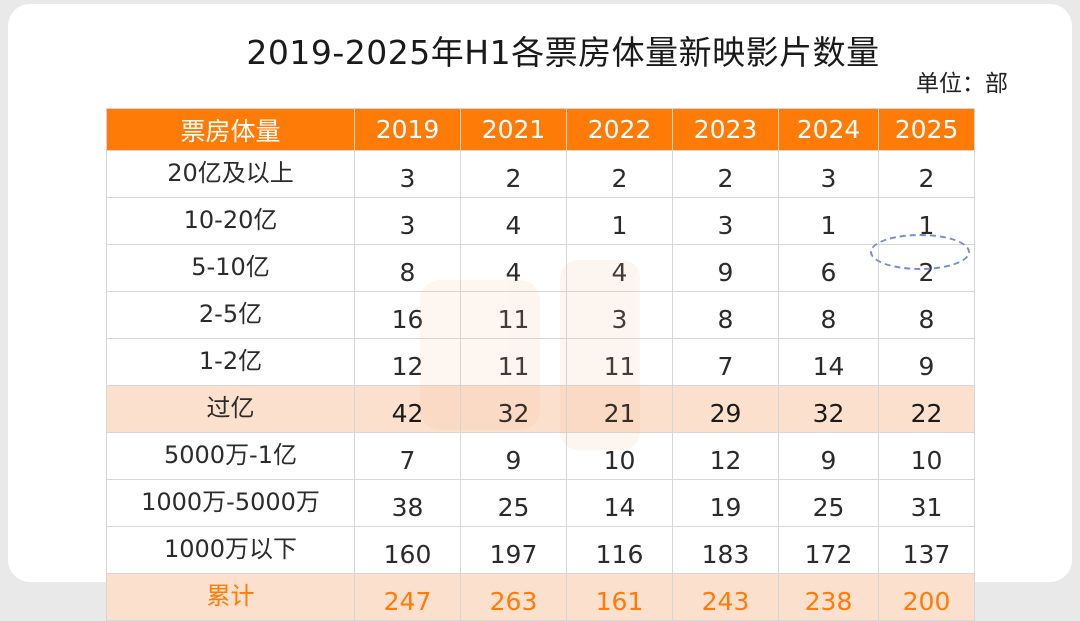 This screenshot has width=1080, height=621. What do you see at coordinates (513, 550) in the screenshot?
I see `table-cell: 197` at bounding box center [513, 550].